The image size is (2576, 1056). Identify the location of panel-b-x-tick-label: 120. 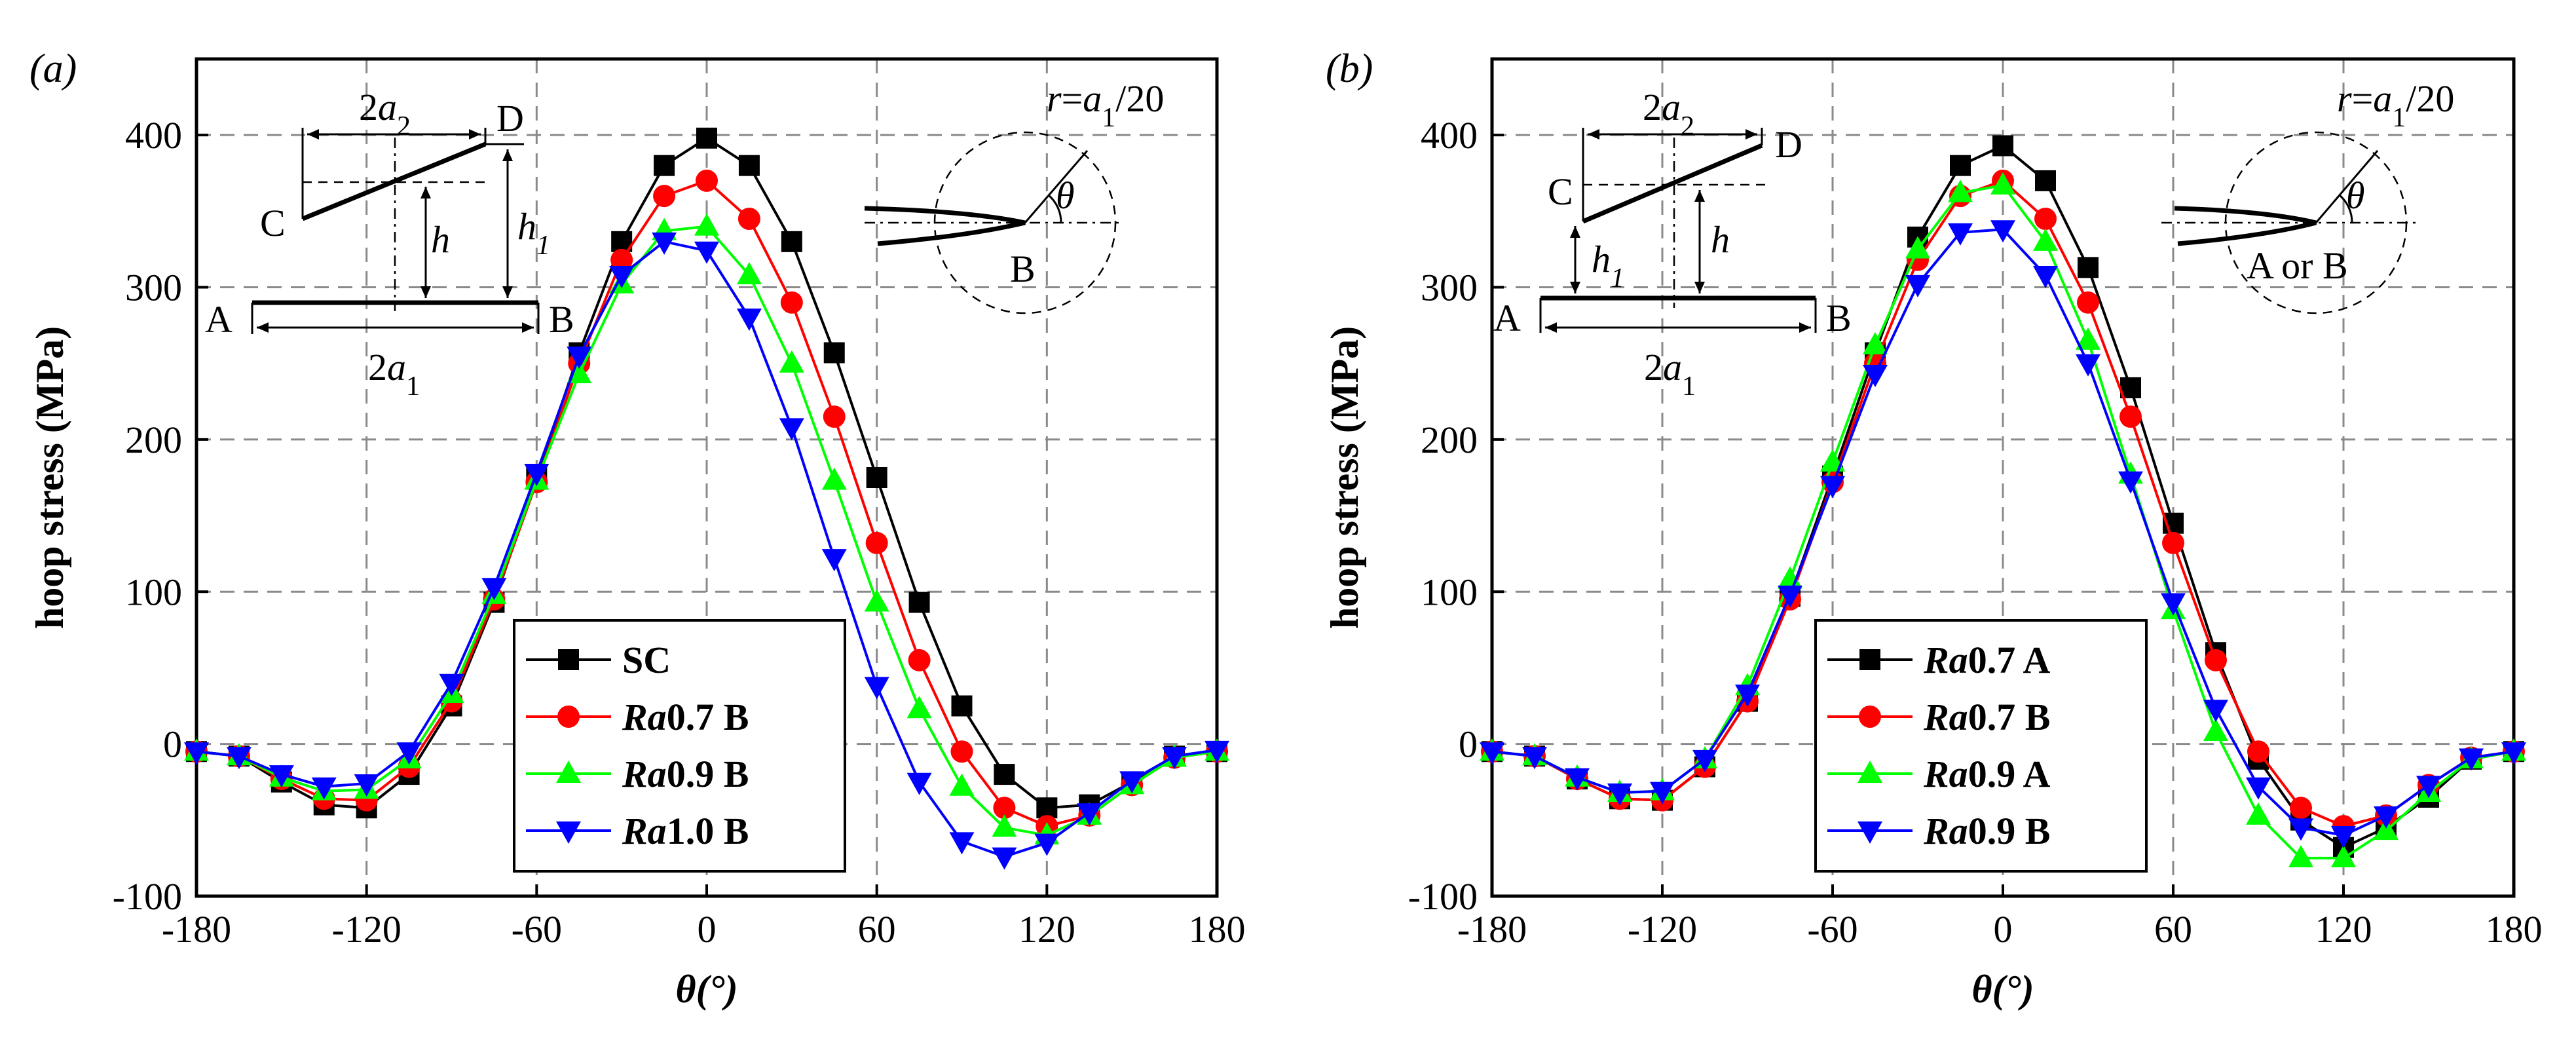
(2343, 929).